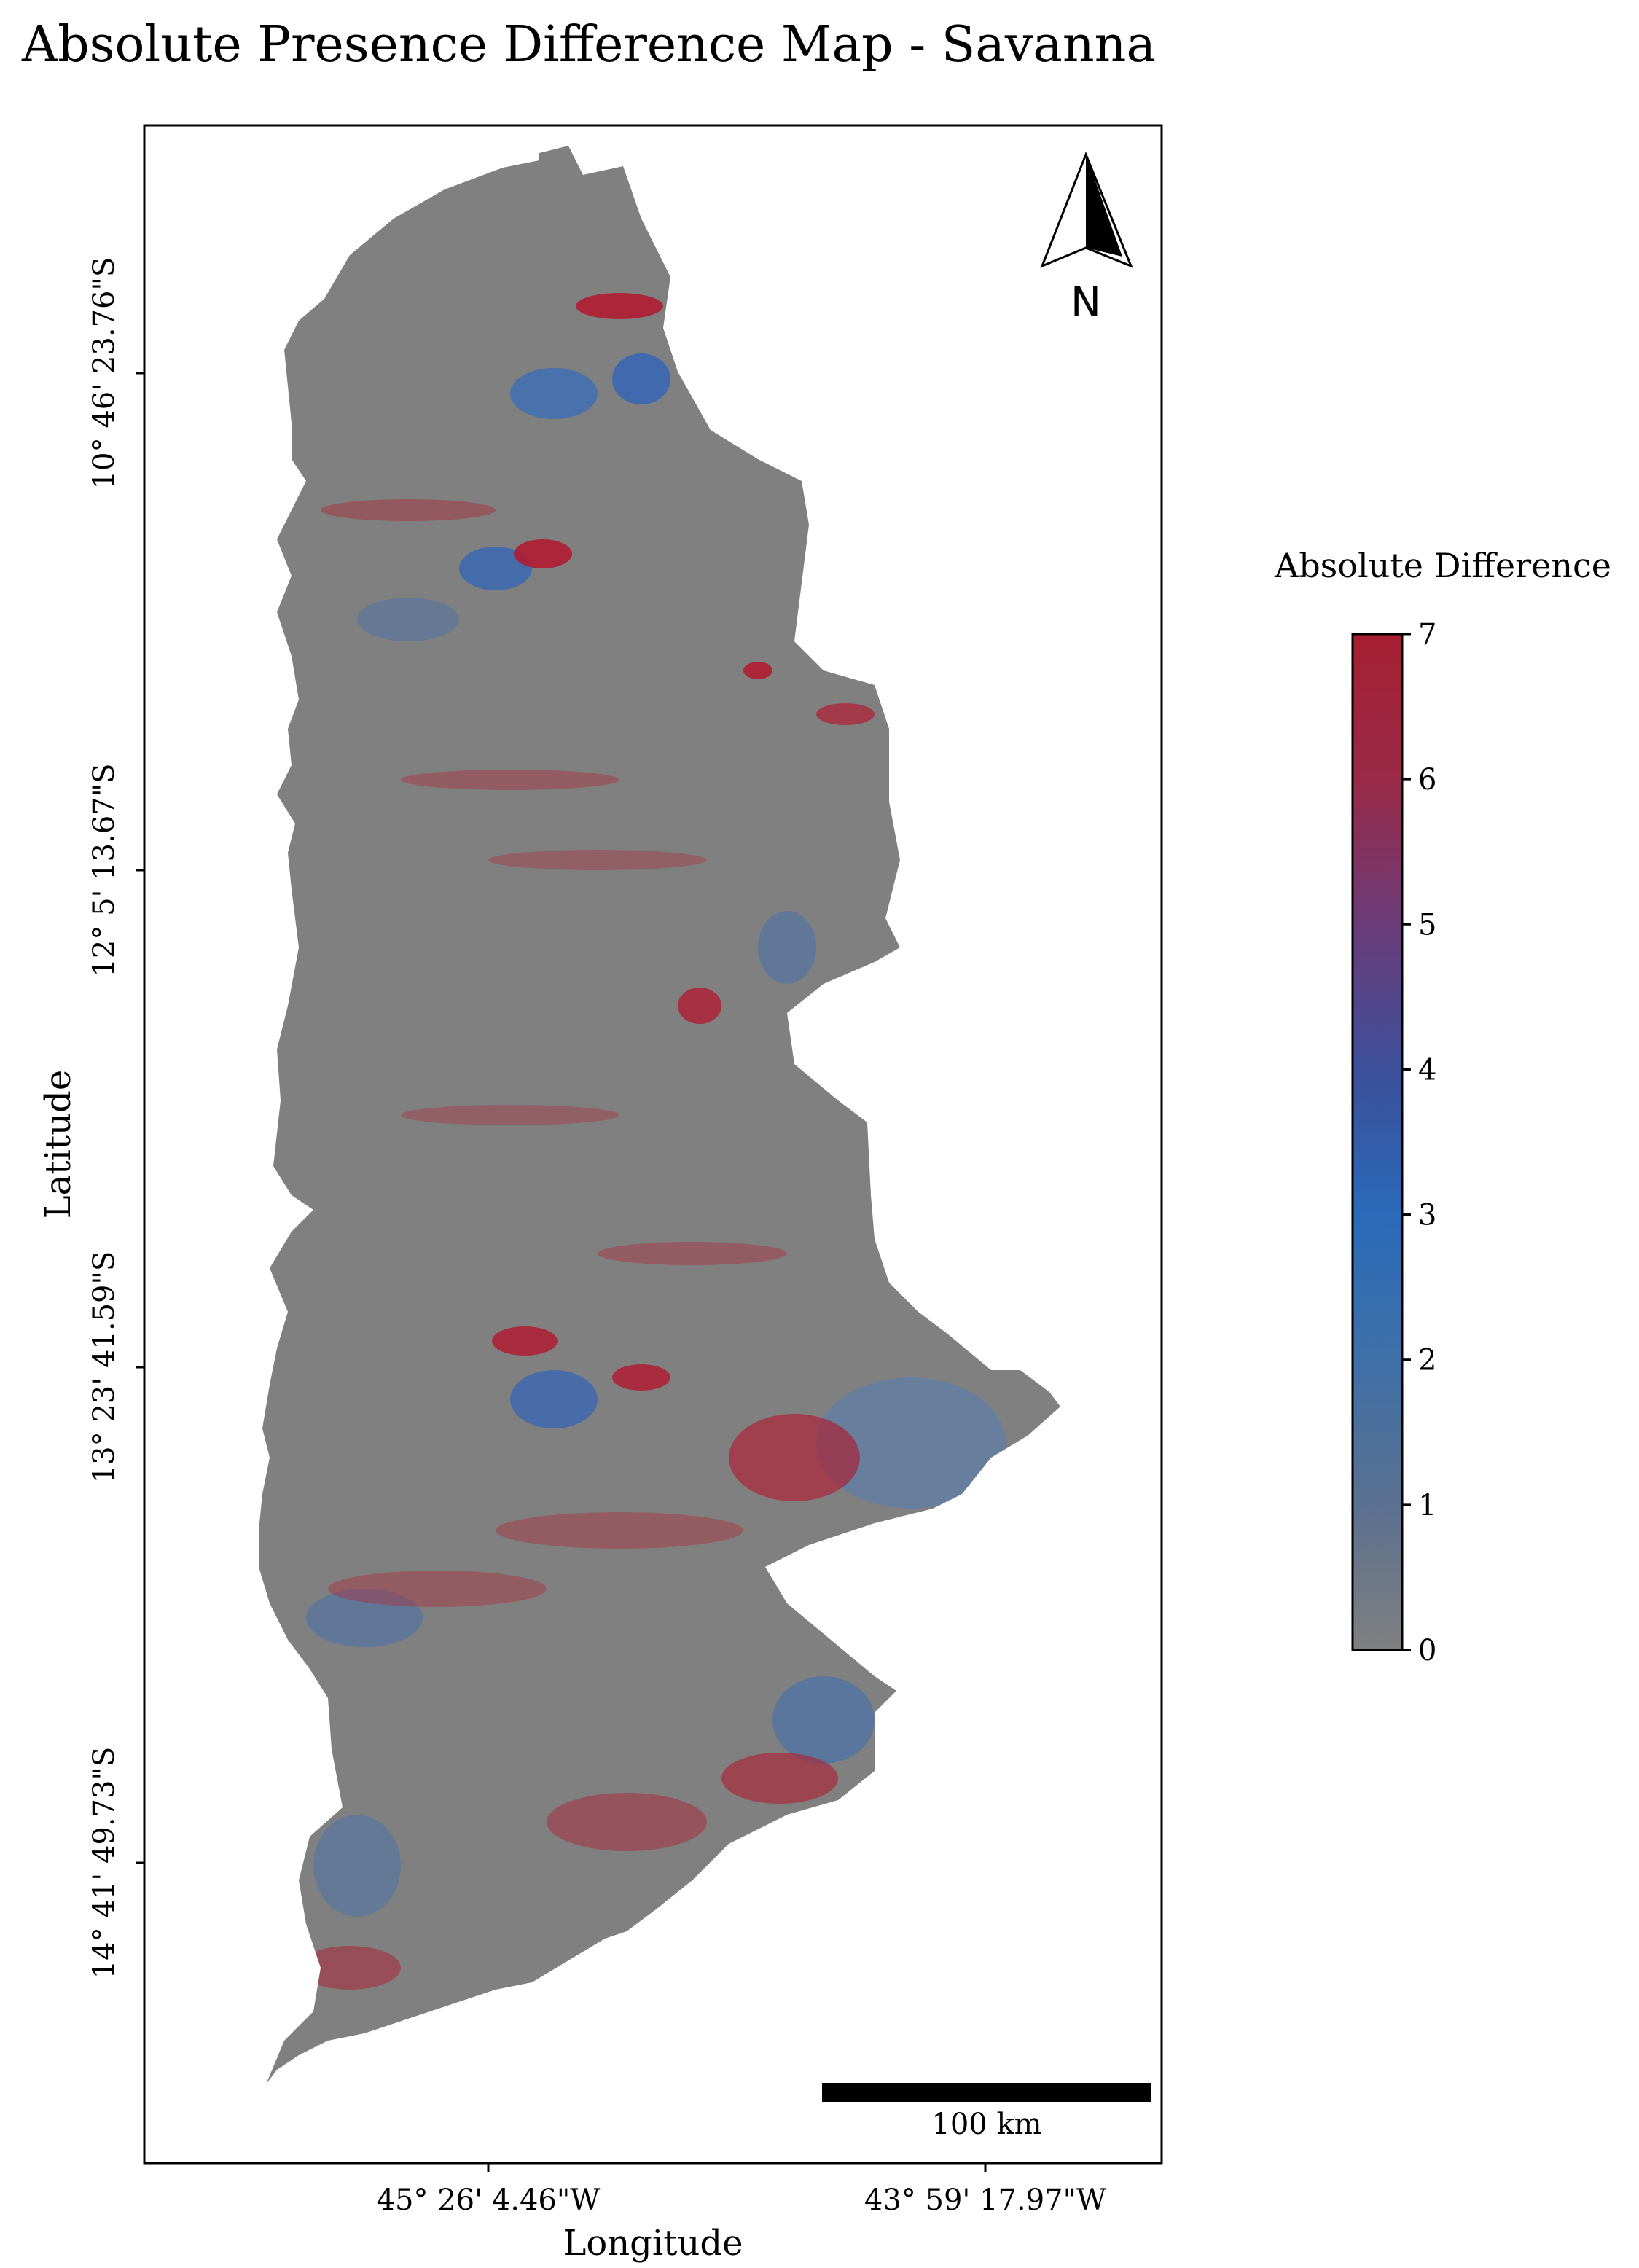  What do you see at coordinates (489, 2200) in the screenshot?
I see `x-tick-label: 45° 26' 4.46"W` at bounding box center [489, 2200].